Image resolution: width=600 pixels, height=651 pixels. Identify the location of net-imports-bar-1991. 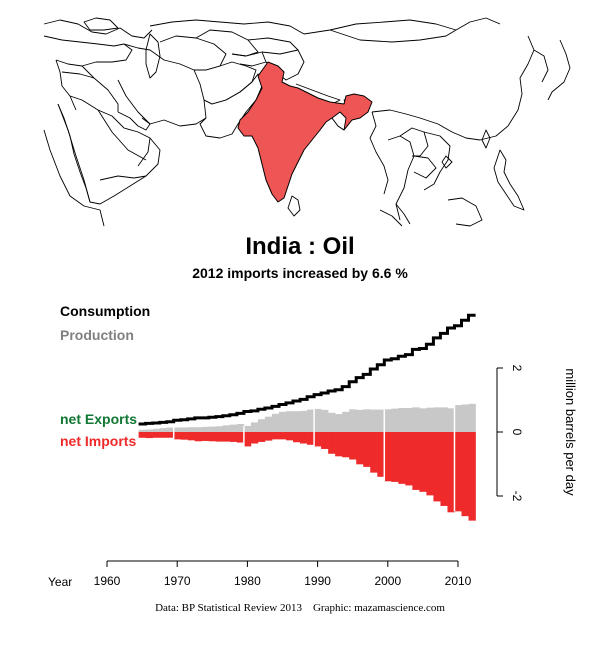
(325, 440).